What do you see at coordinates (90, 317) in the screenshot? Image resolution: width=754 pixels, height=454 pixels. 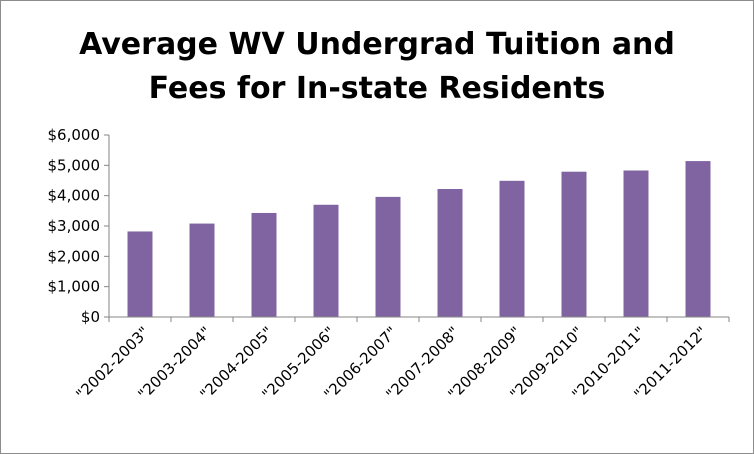 I see `y-tick-label: $0` at bounding box center [90, 317].